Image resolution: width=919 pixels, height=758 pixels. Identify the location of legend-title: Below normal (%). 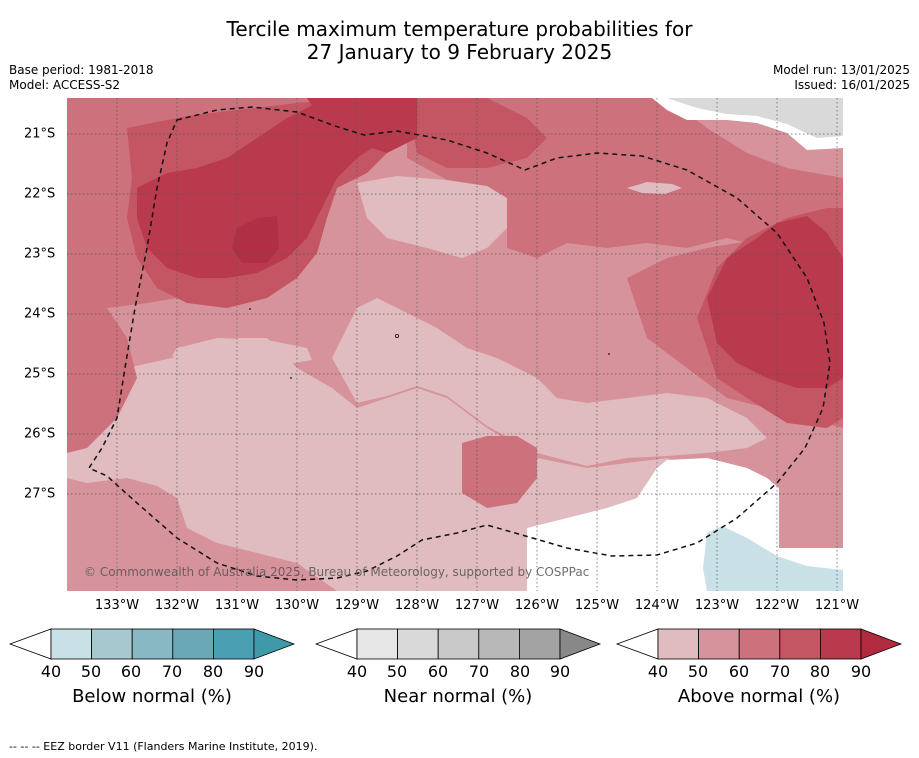
(152, 696).